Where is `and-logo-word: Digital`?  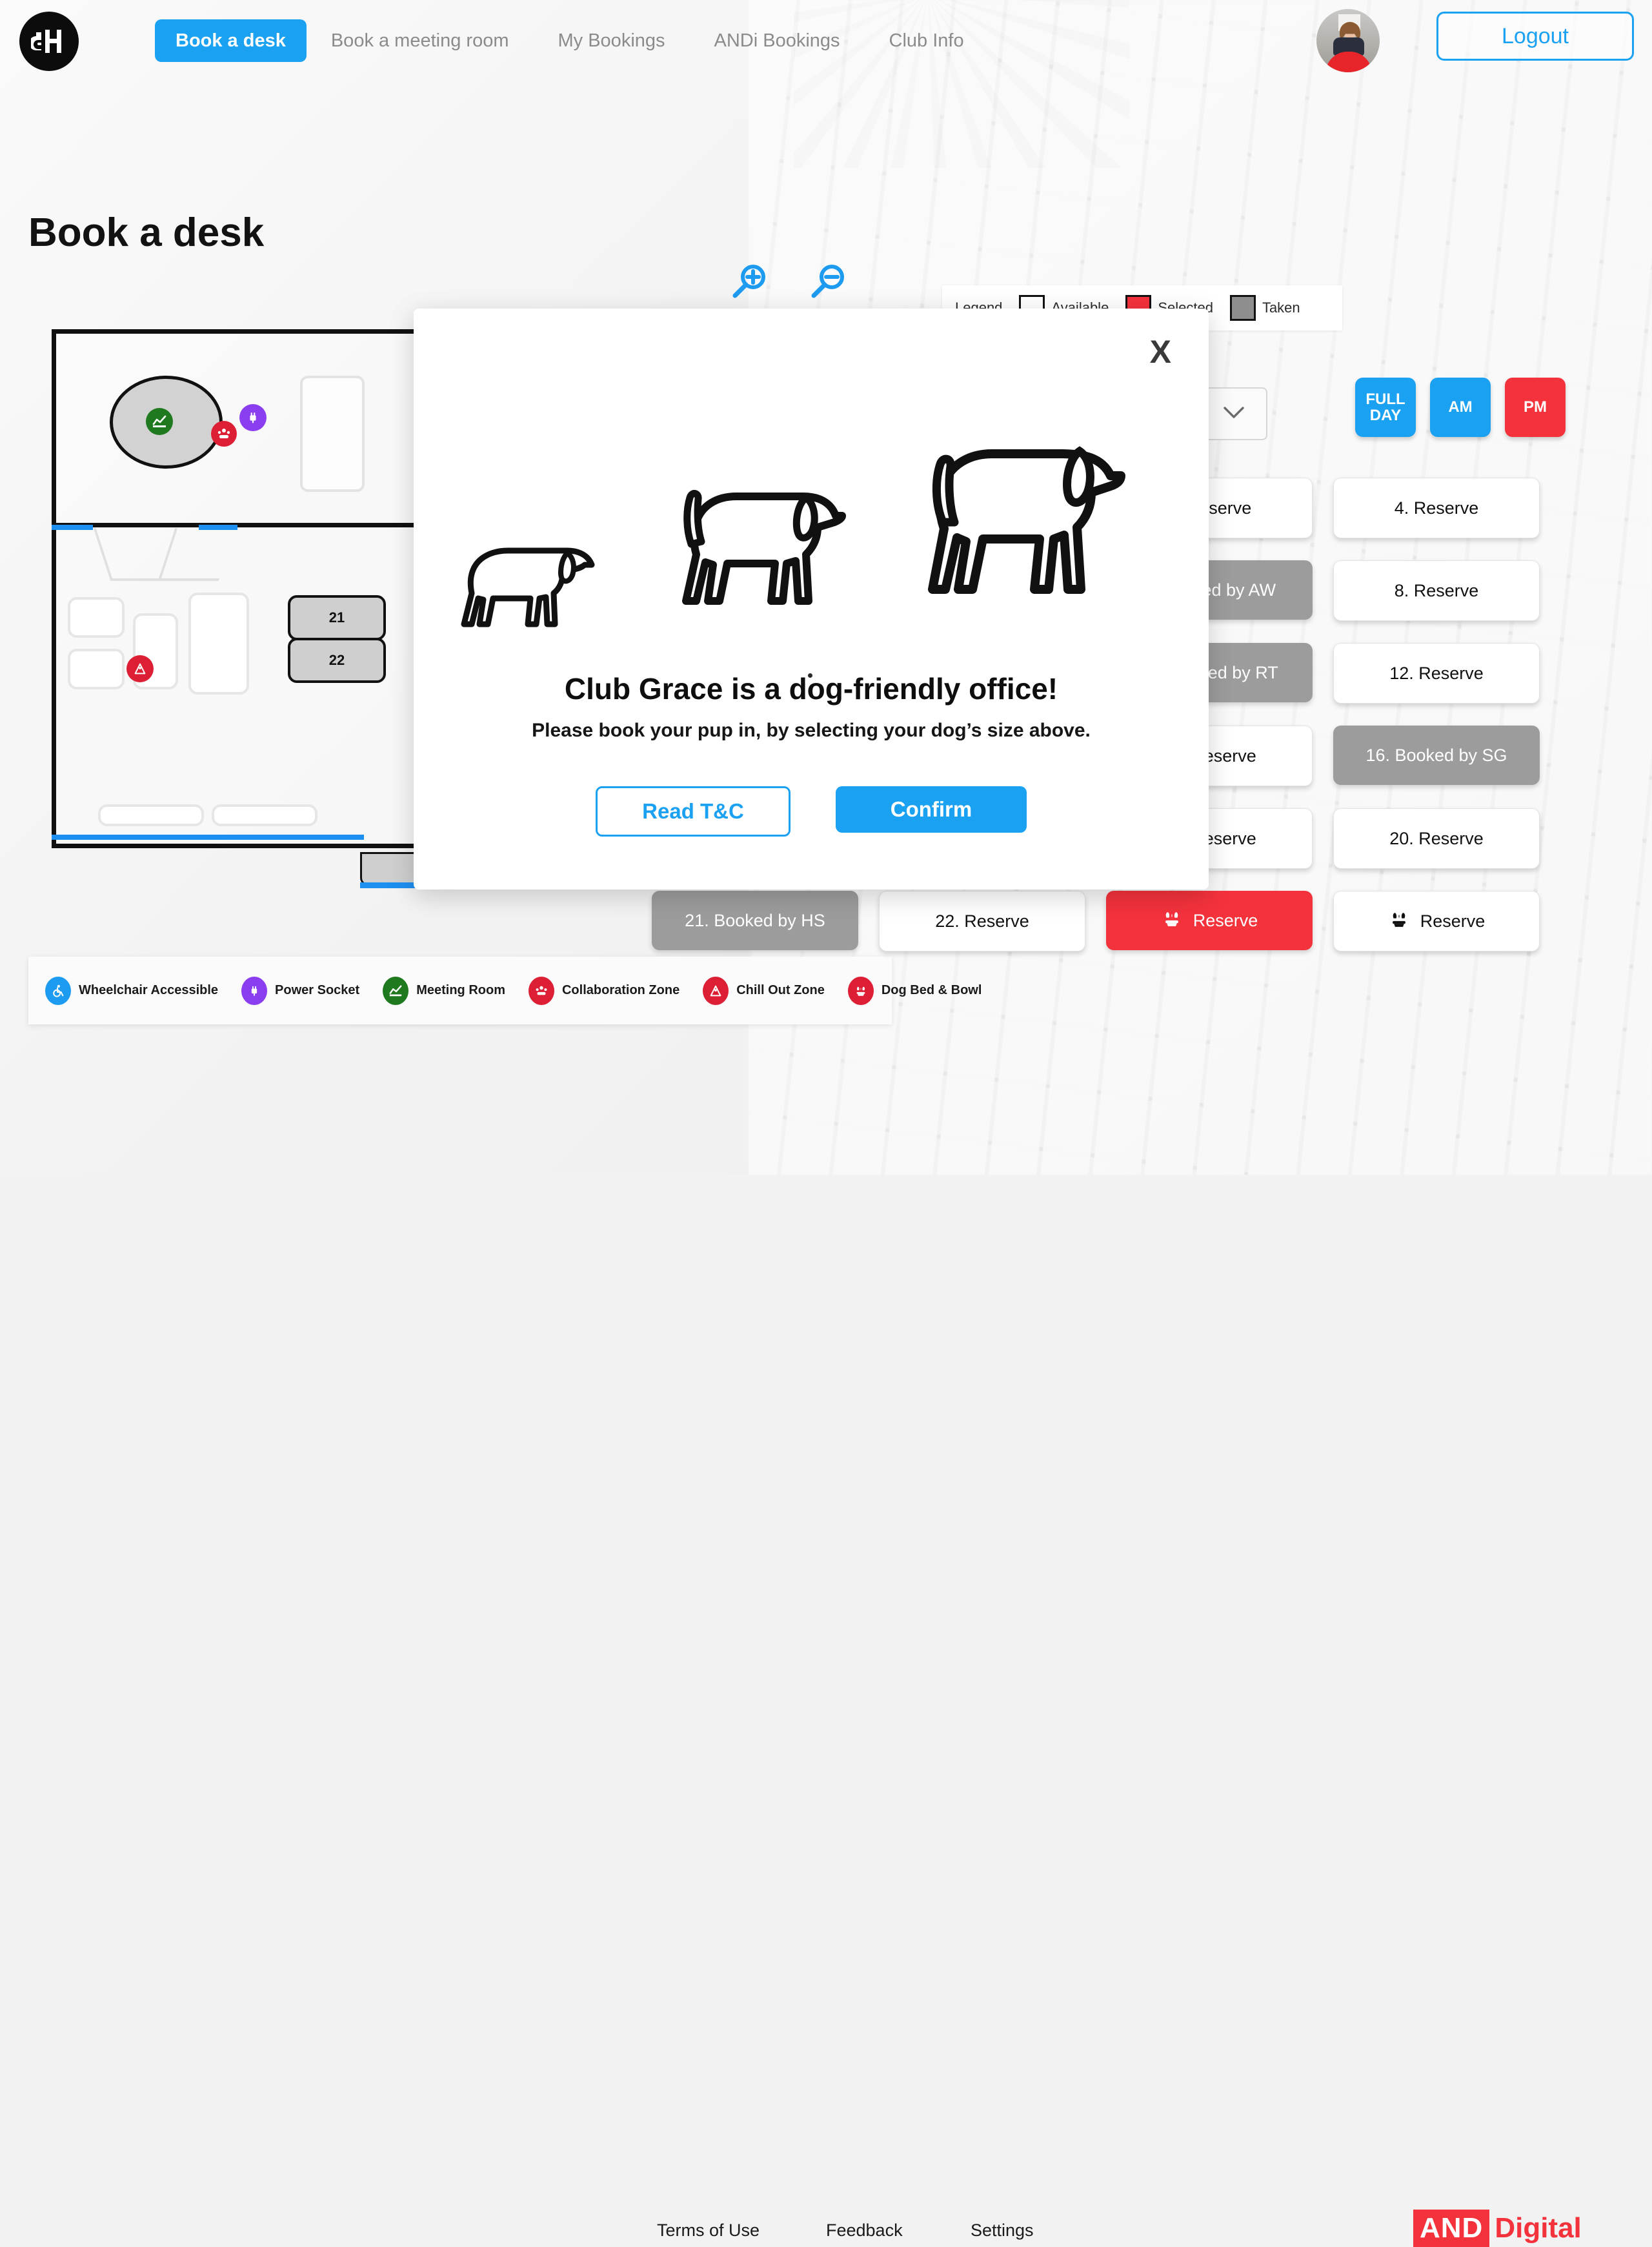 and-logo-word: Digital is located at coordinates (1538, 2228).